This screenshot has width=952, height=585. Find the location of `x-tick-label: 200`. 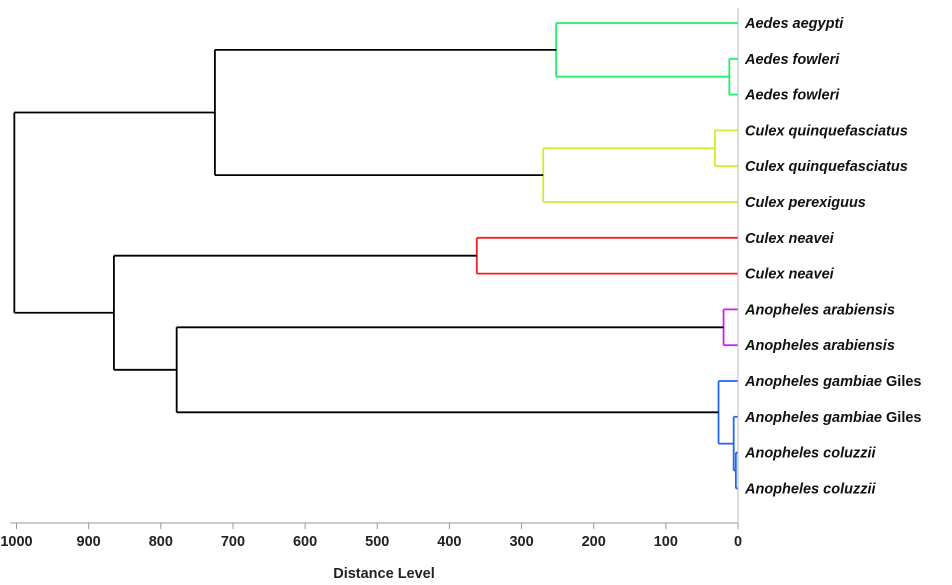

x-tick-label: 200 is located at coordinates (594, 542).